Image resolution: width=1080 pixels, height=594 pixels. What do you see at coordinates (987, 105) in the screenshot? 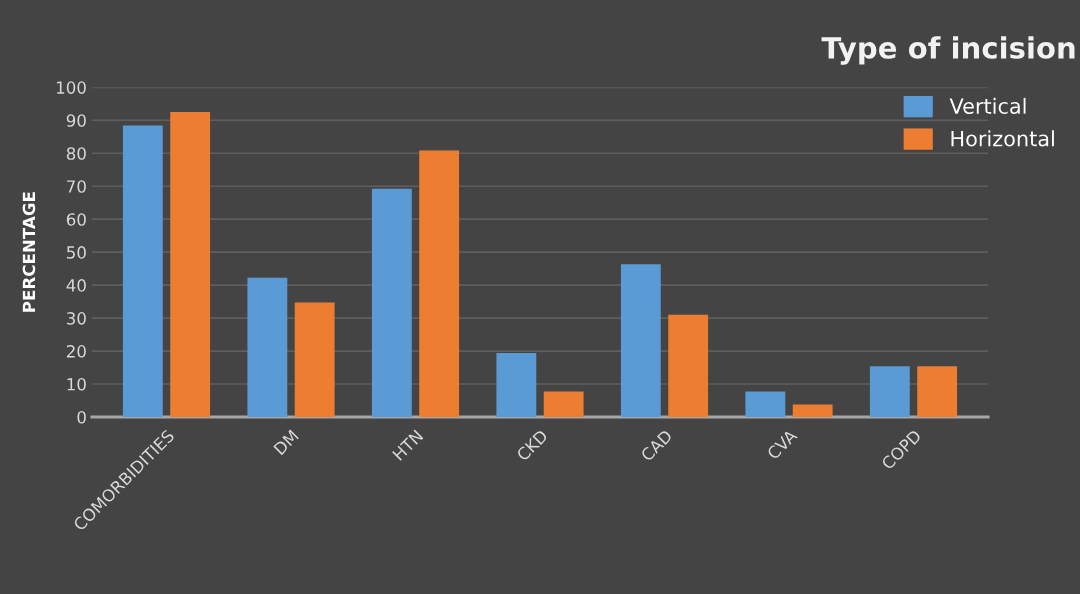
I see `legend-label: Vertical` at bounding box center [987, 105].